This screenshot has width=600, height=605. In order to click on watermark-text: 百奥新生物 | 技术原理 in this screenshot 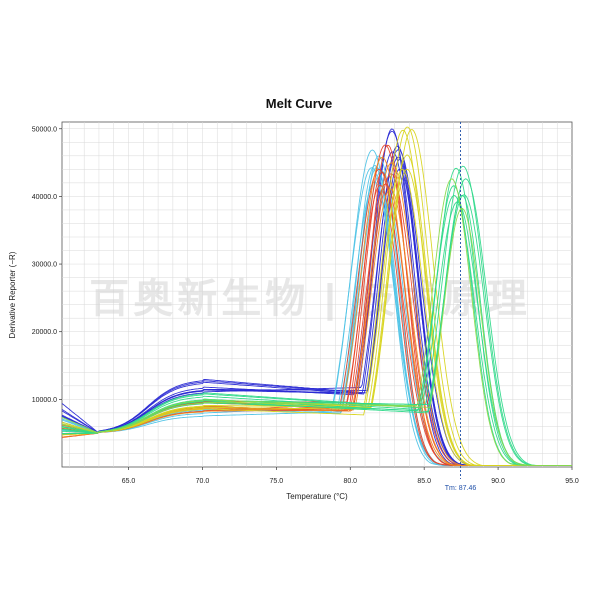, I will do `click(309, 299)`.